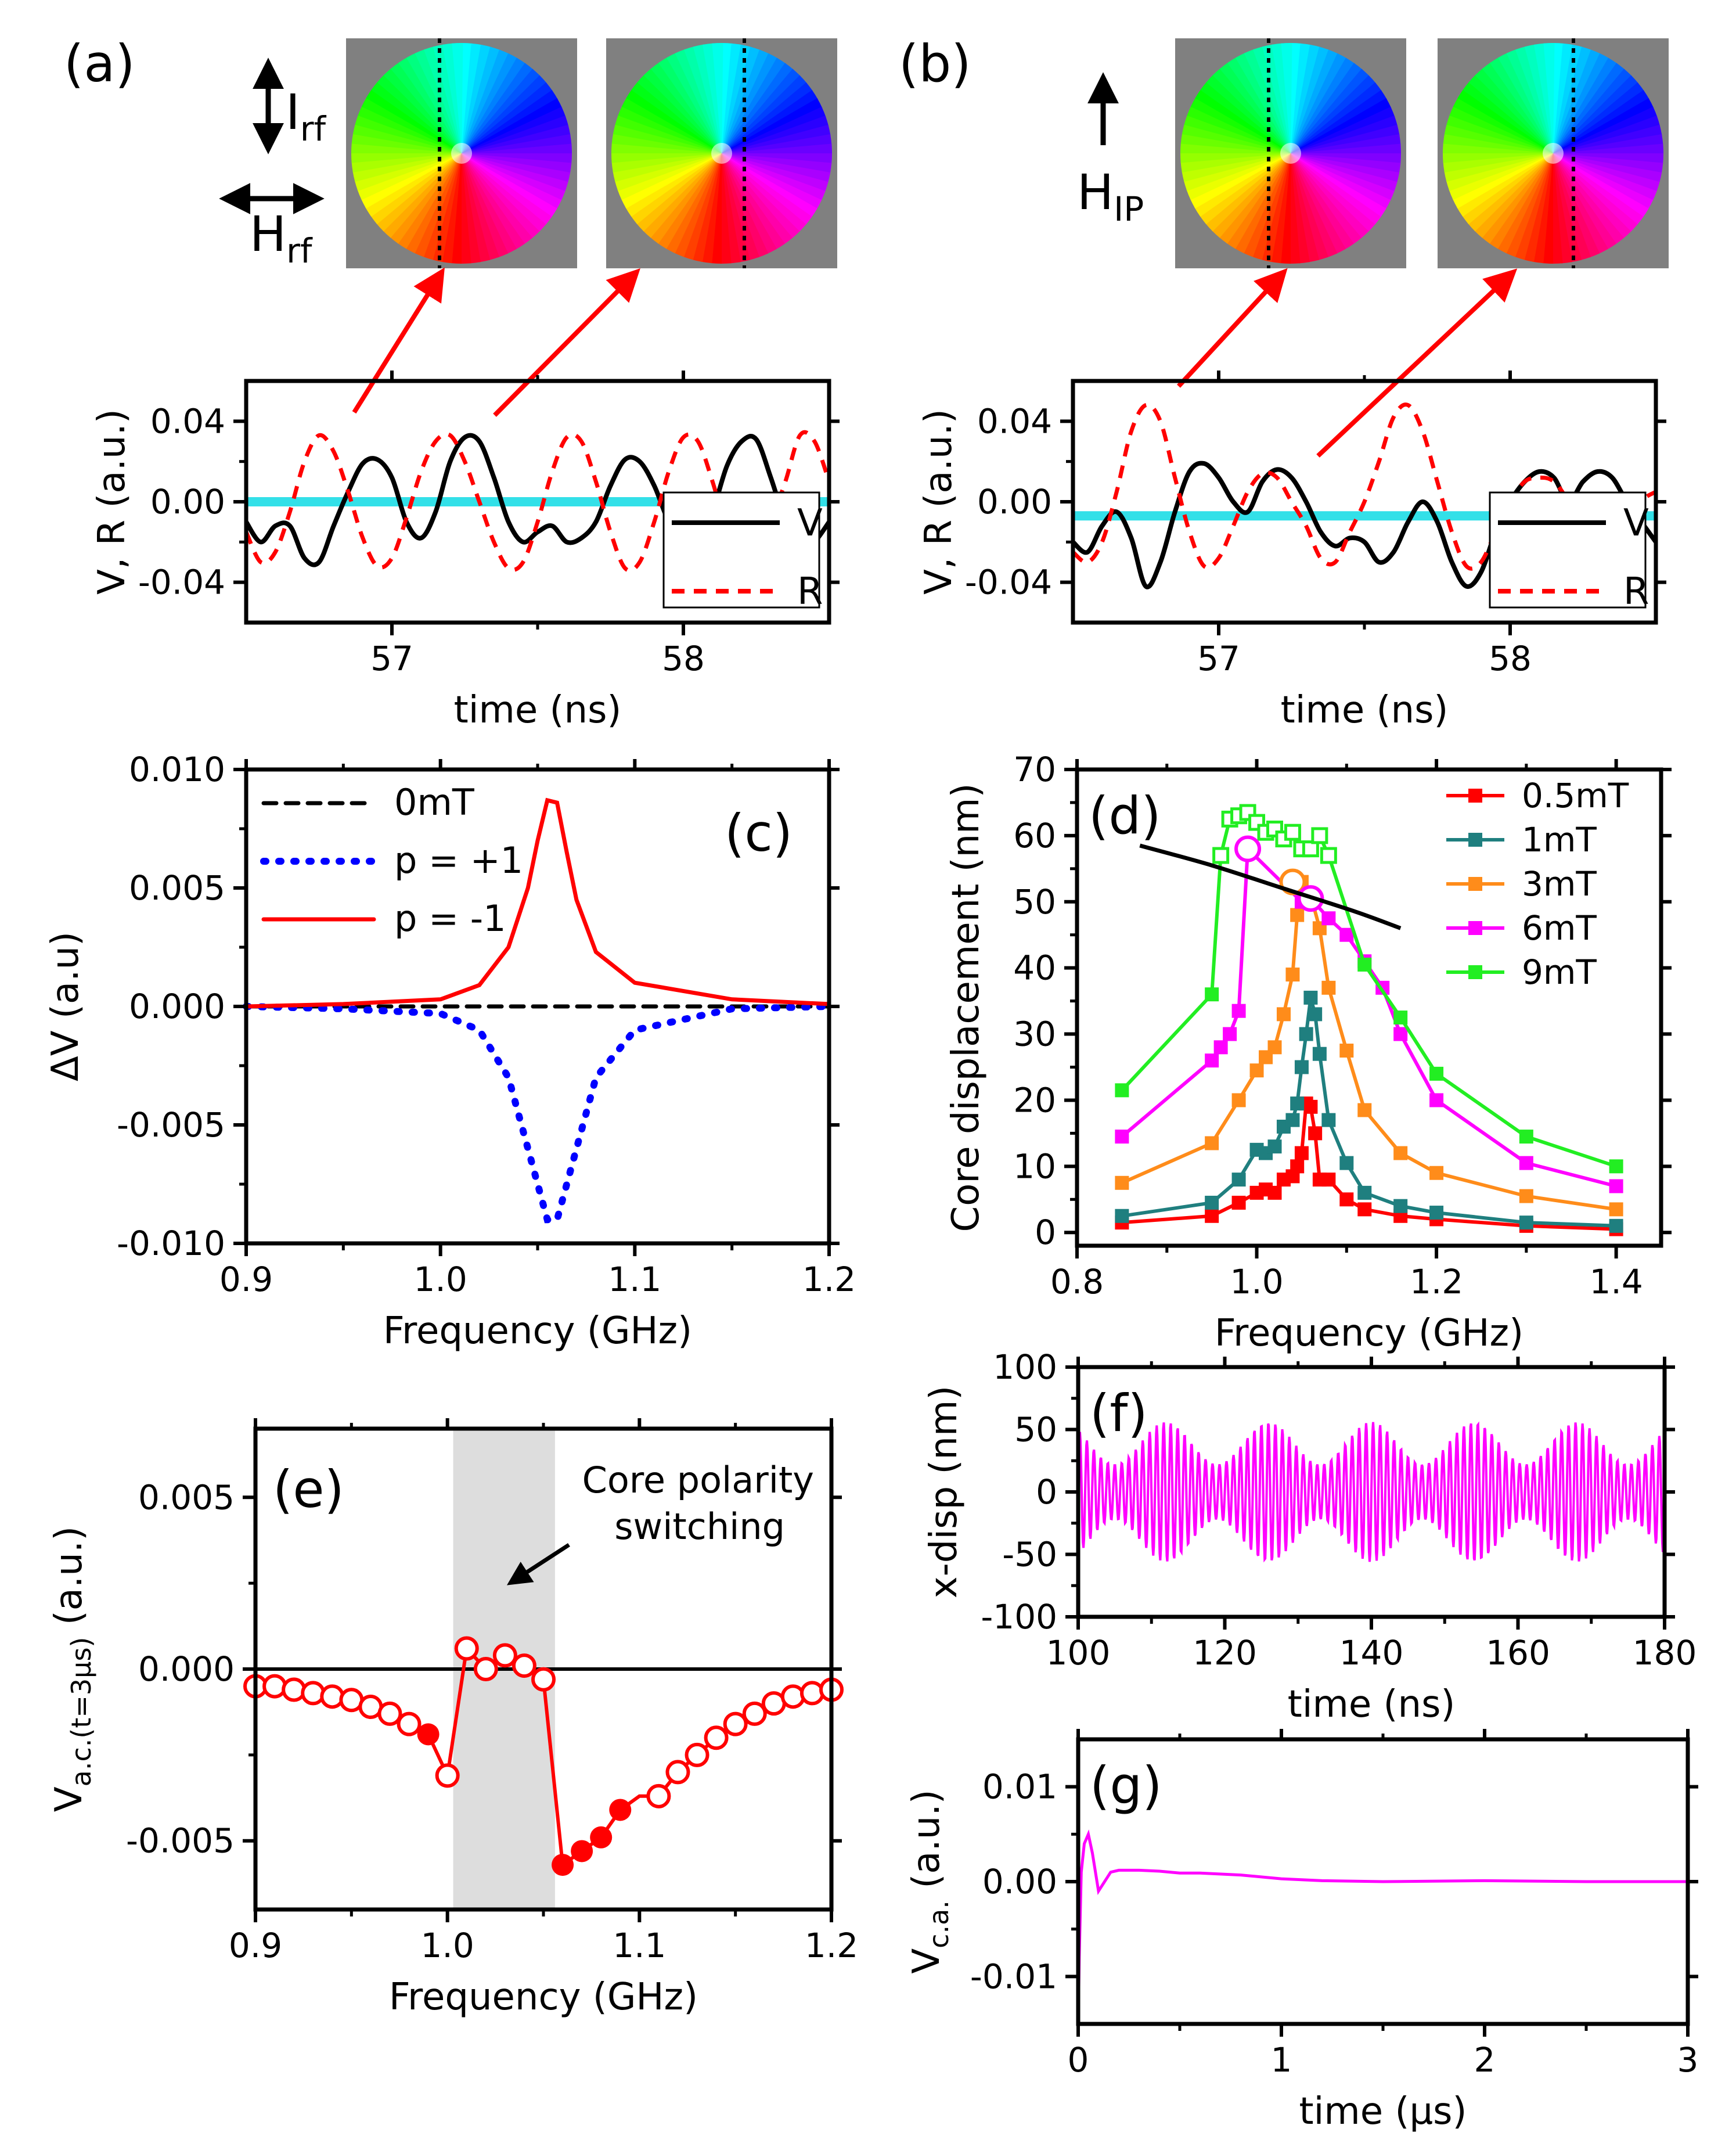 This screenshot has height=2154, width=1736. I want to click on y-tick-label: 0.000, so click(177, 1006).